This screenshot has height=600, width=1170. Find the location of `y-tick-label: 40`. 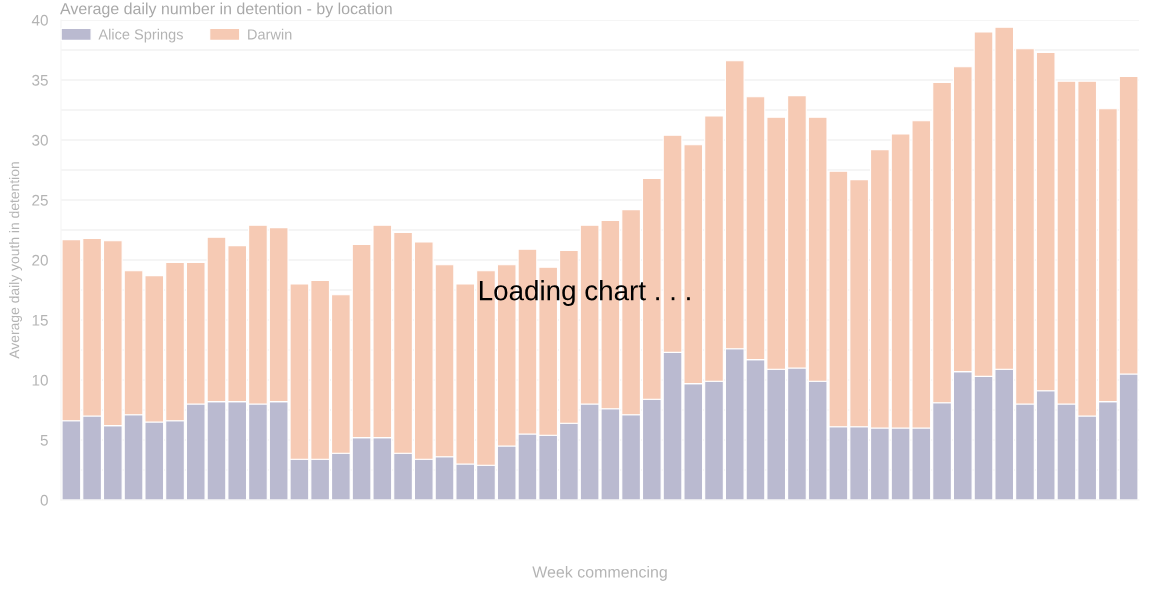

y-tick-label: 40 is located at coordinates (39, 20).